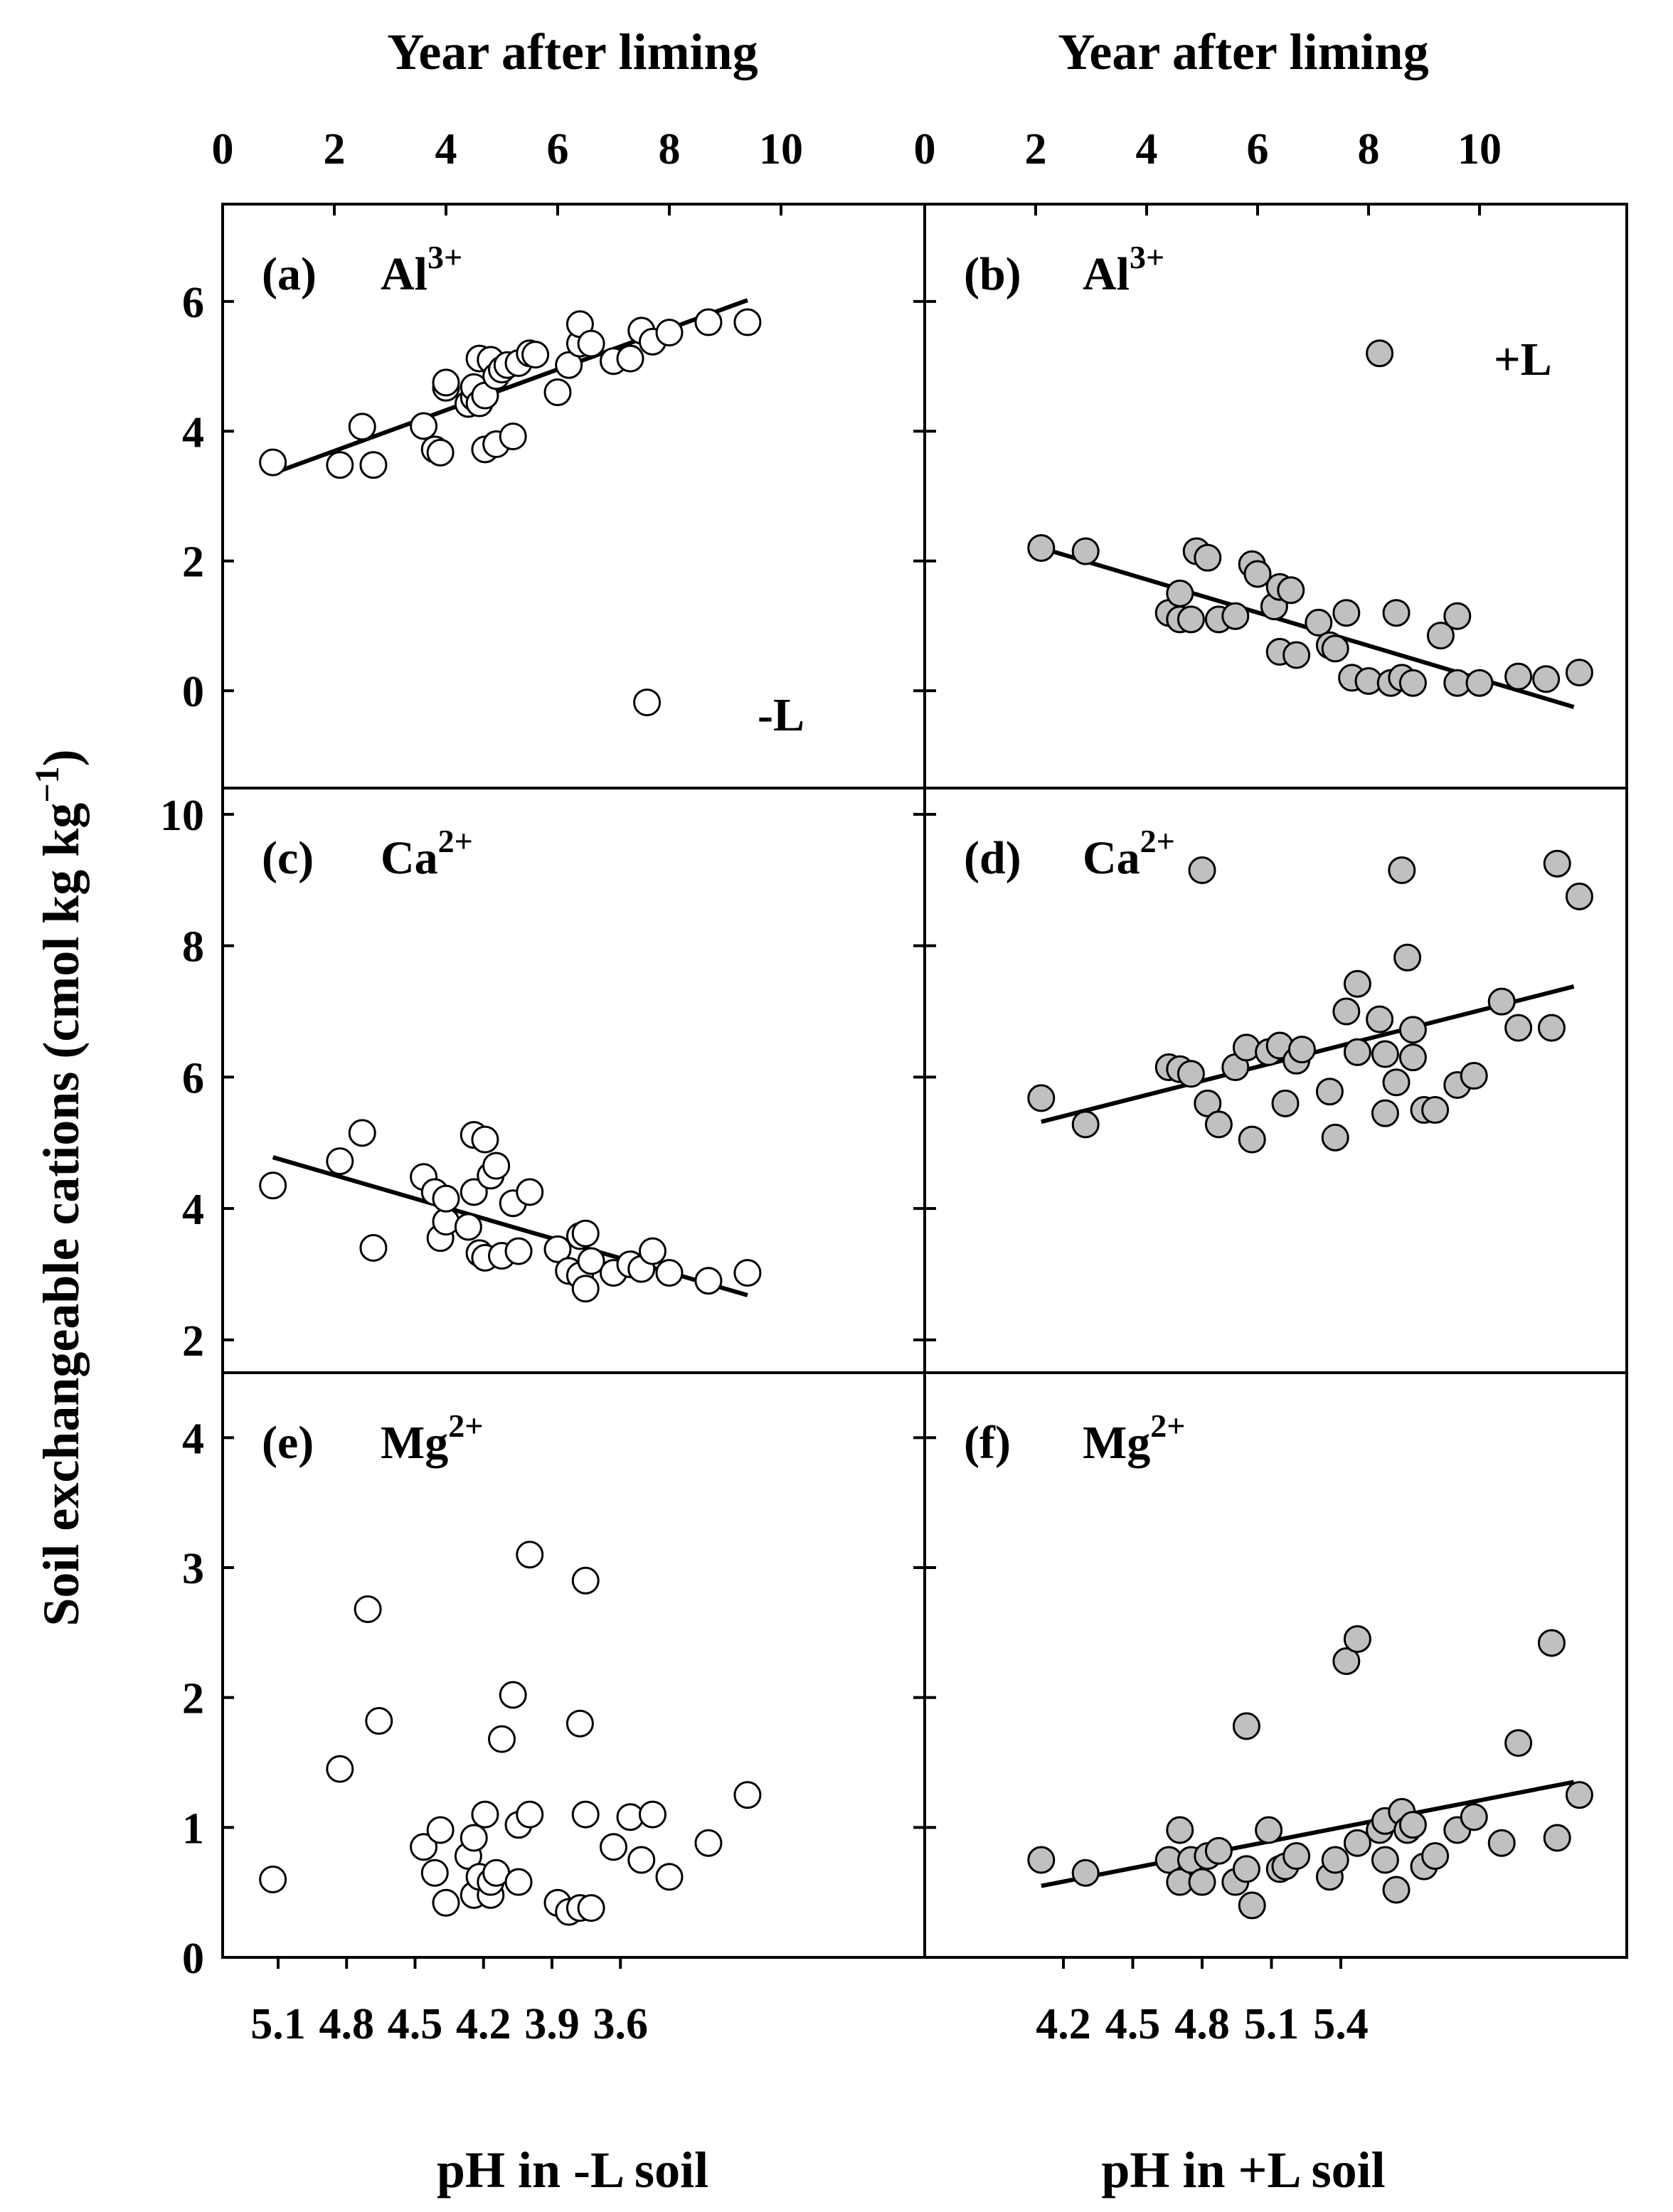  What do you see at coordinates (1278, 1664) in the screenshot?
I see `panel-f: (f) Mg2+` at bounding box center [1278, 1664].